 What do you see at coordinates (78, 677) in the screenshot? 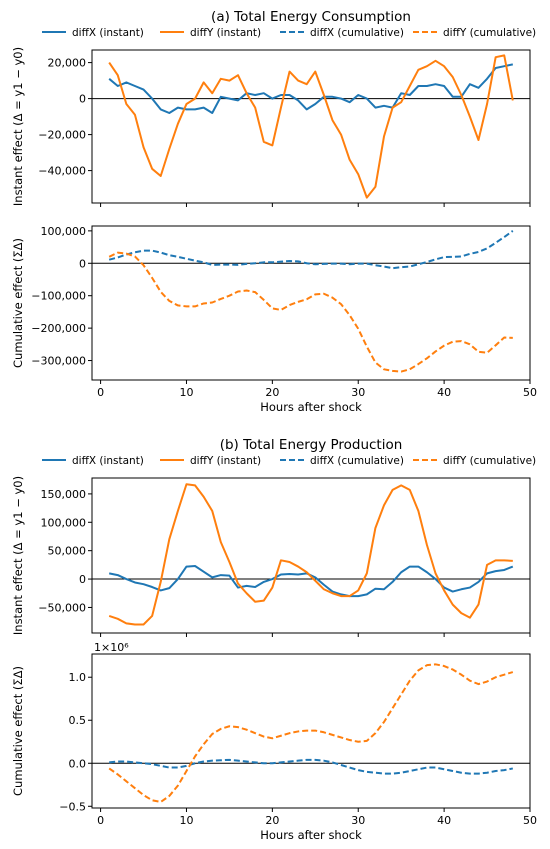
I see `y-tick-label: 1.0` at bounding box center [78, 677].